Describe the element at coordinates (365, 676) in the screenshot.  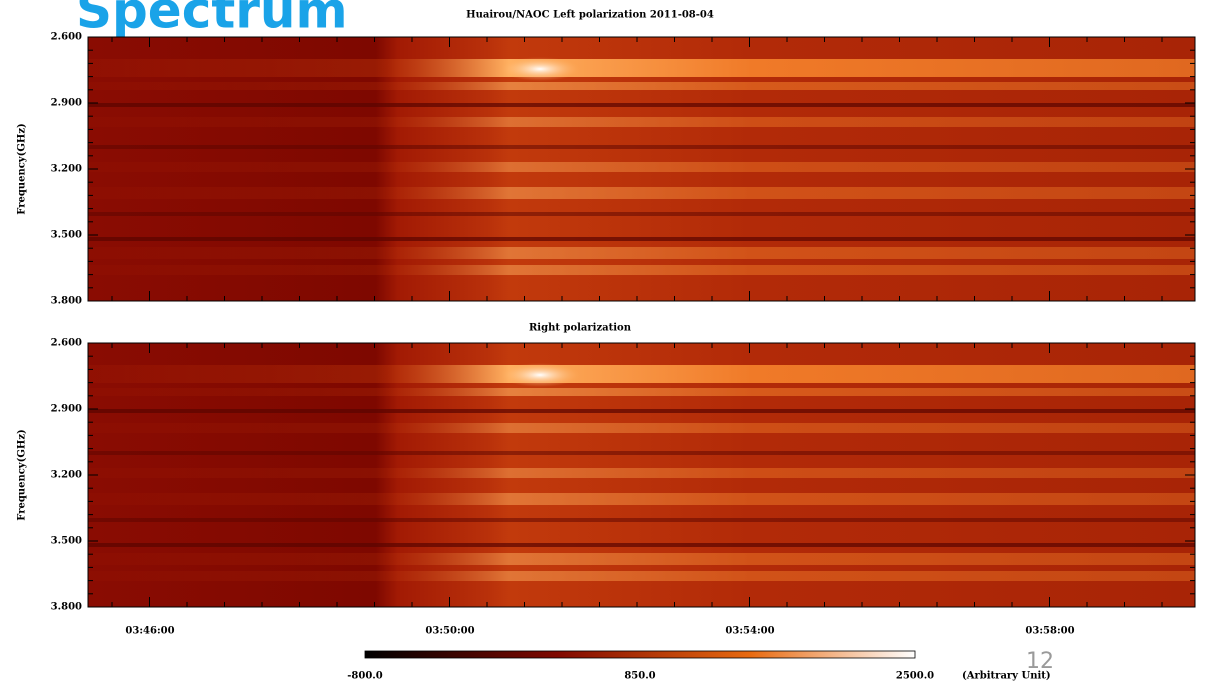
I see `colorbar-label: -800.0` at that location.